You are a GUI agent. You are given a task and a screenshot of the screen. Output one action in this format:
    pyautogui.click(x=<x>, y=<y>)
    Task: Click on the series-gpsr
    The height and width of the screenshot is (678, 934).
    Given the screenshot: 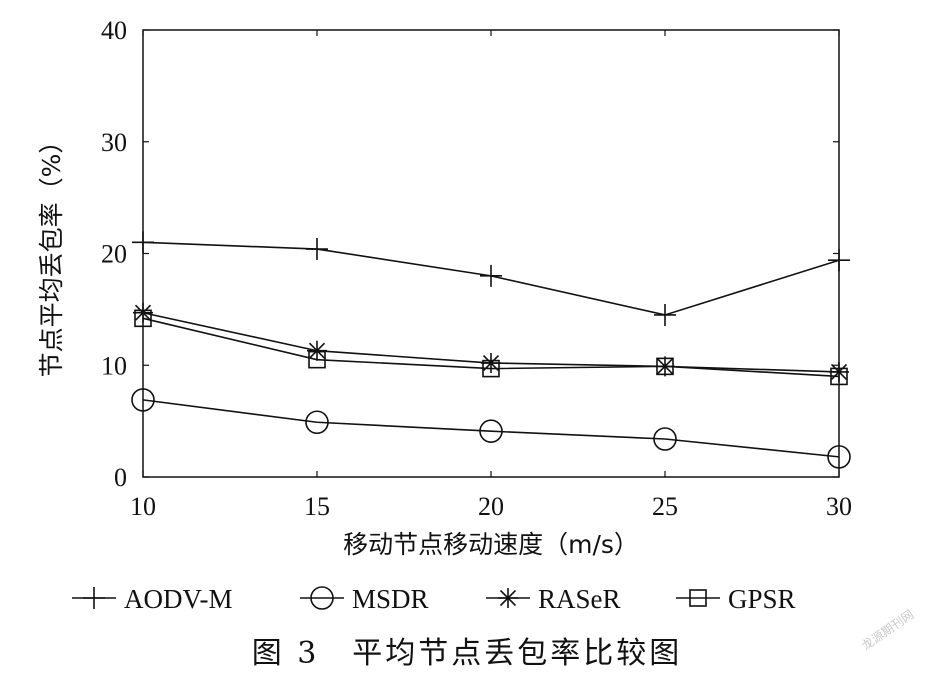 What is the action you would take?
    pyautogui.click(x=491, y=347)
    